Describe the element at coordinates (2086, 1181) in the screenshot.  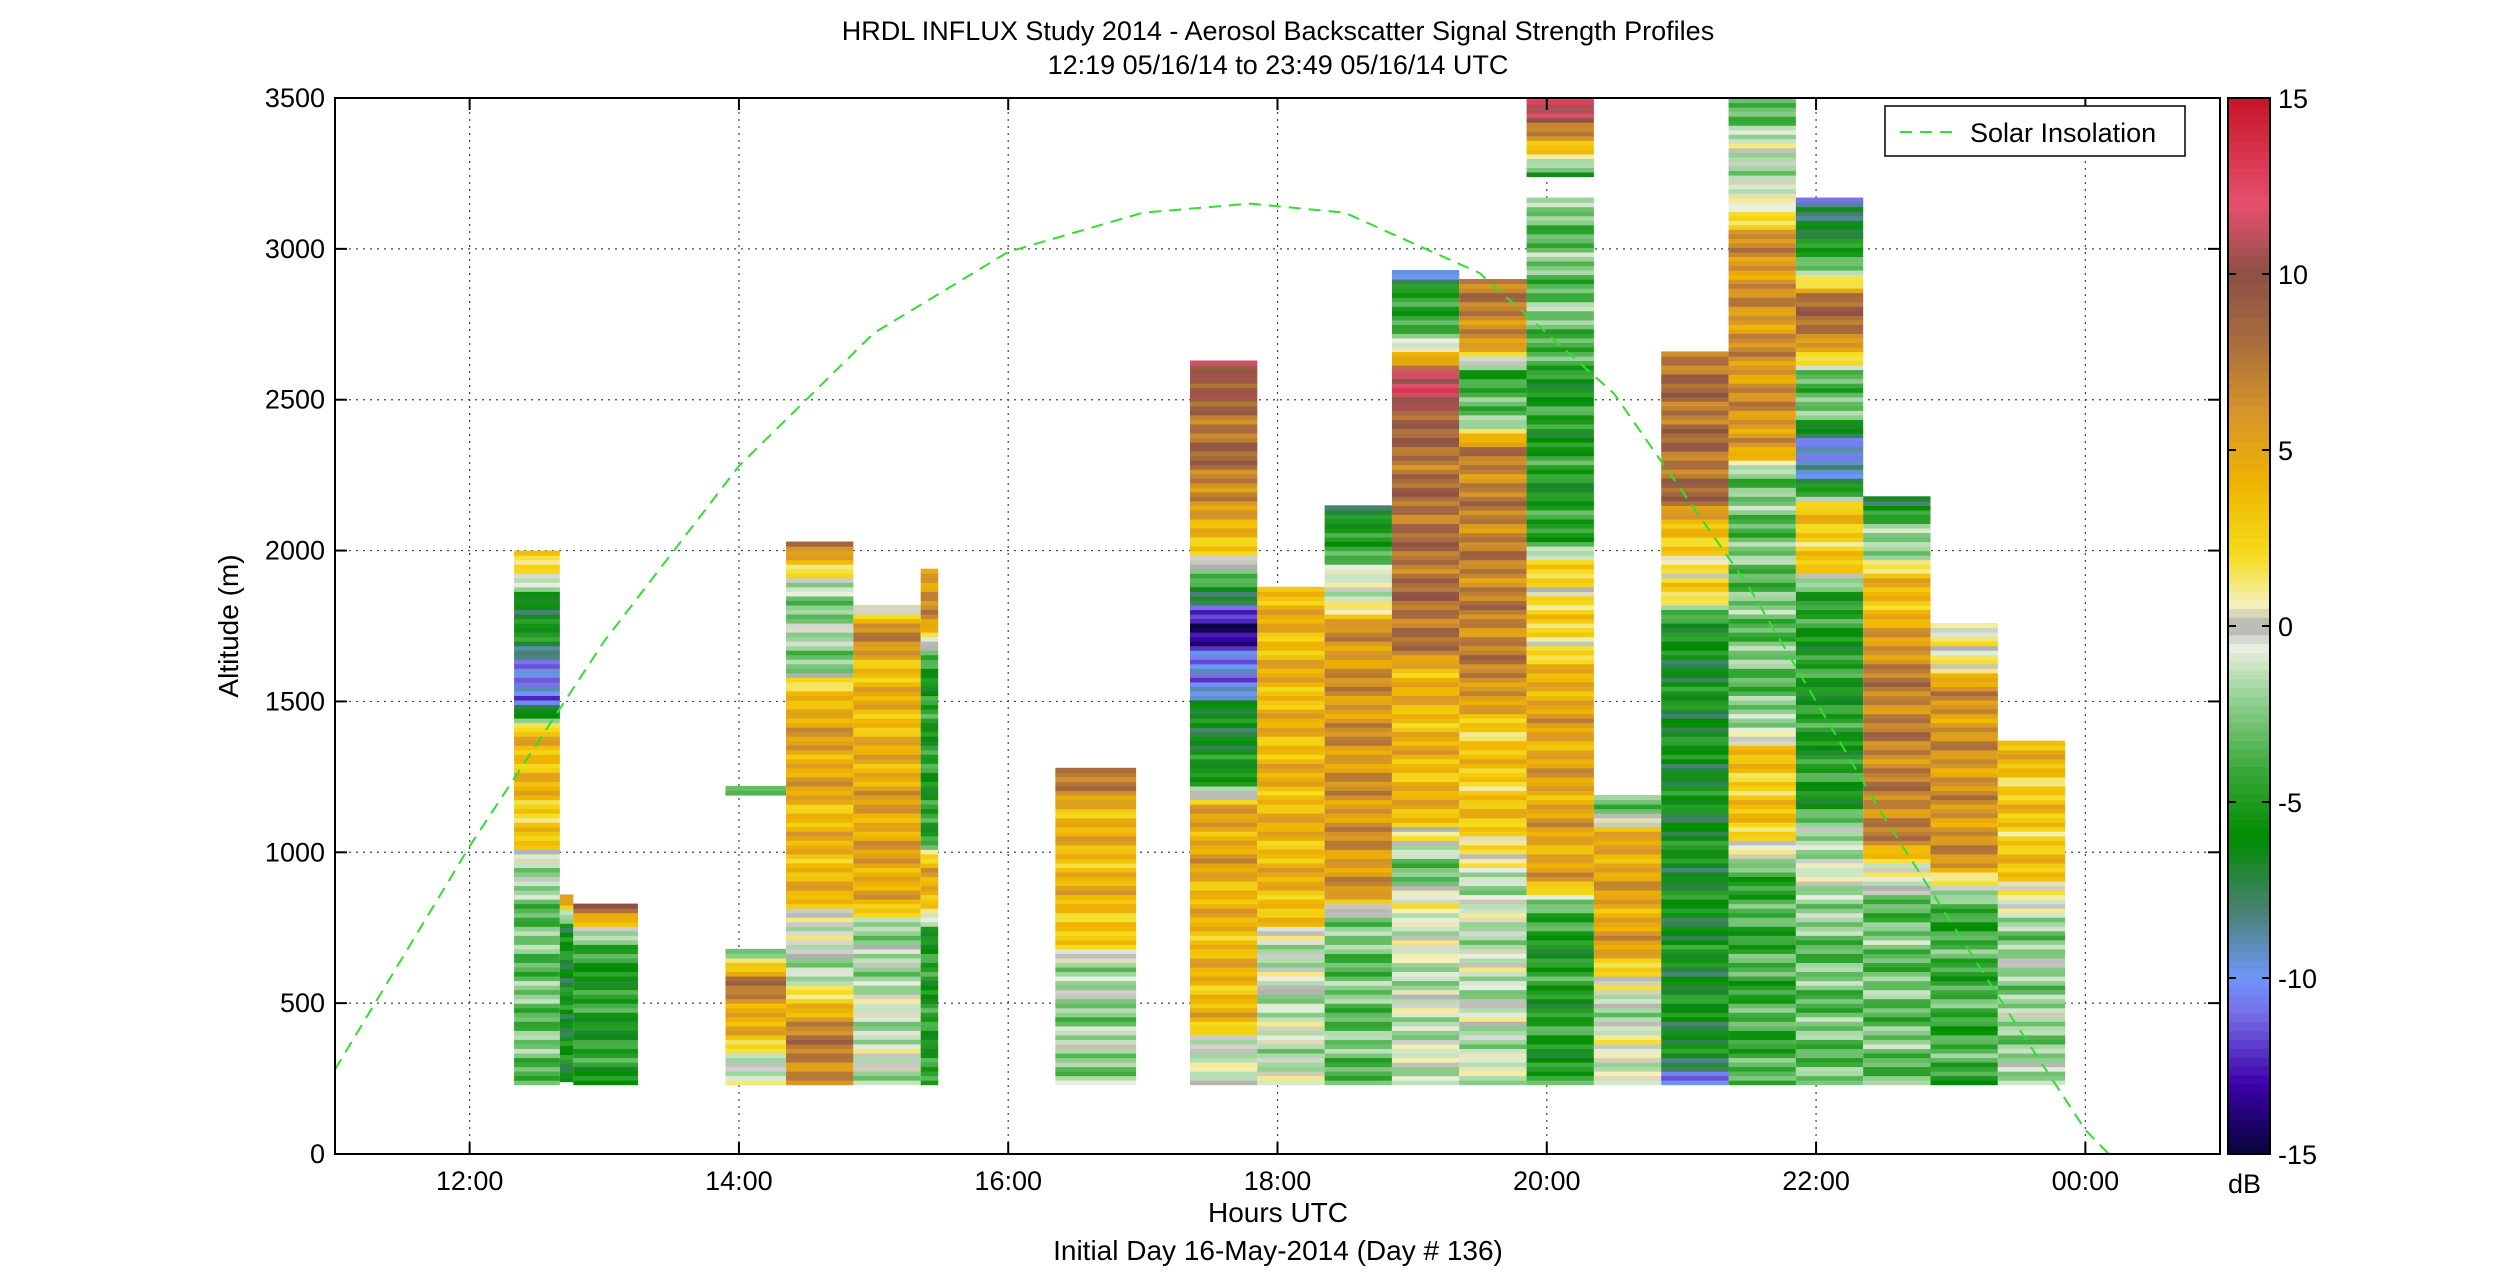
I see `x-tick-label: 00:00` at that location.